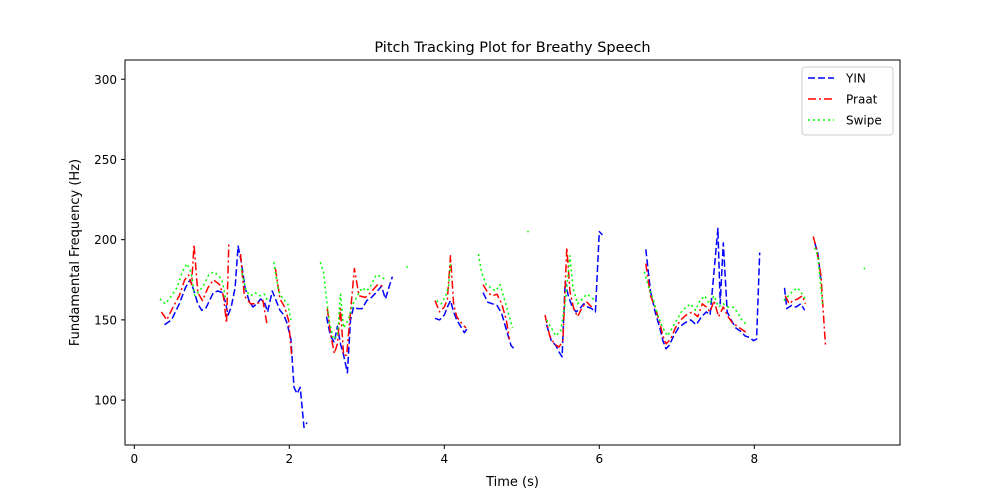 This screenshot has height=500, width=1000. I want to click on x-tick-label: 0, so click(134, 459).